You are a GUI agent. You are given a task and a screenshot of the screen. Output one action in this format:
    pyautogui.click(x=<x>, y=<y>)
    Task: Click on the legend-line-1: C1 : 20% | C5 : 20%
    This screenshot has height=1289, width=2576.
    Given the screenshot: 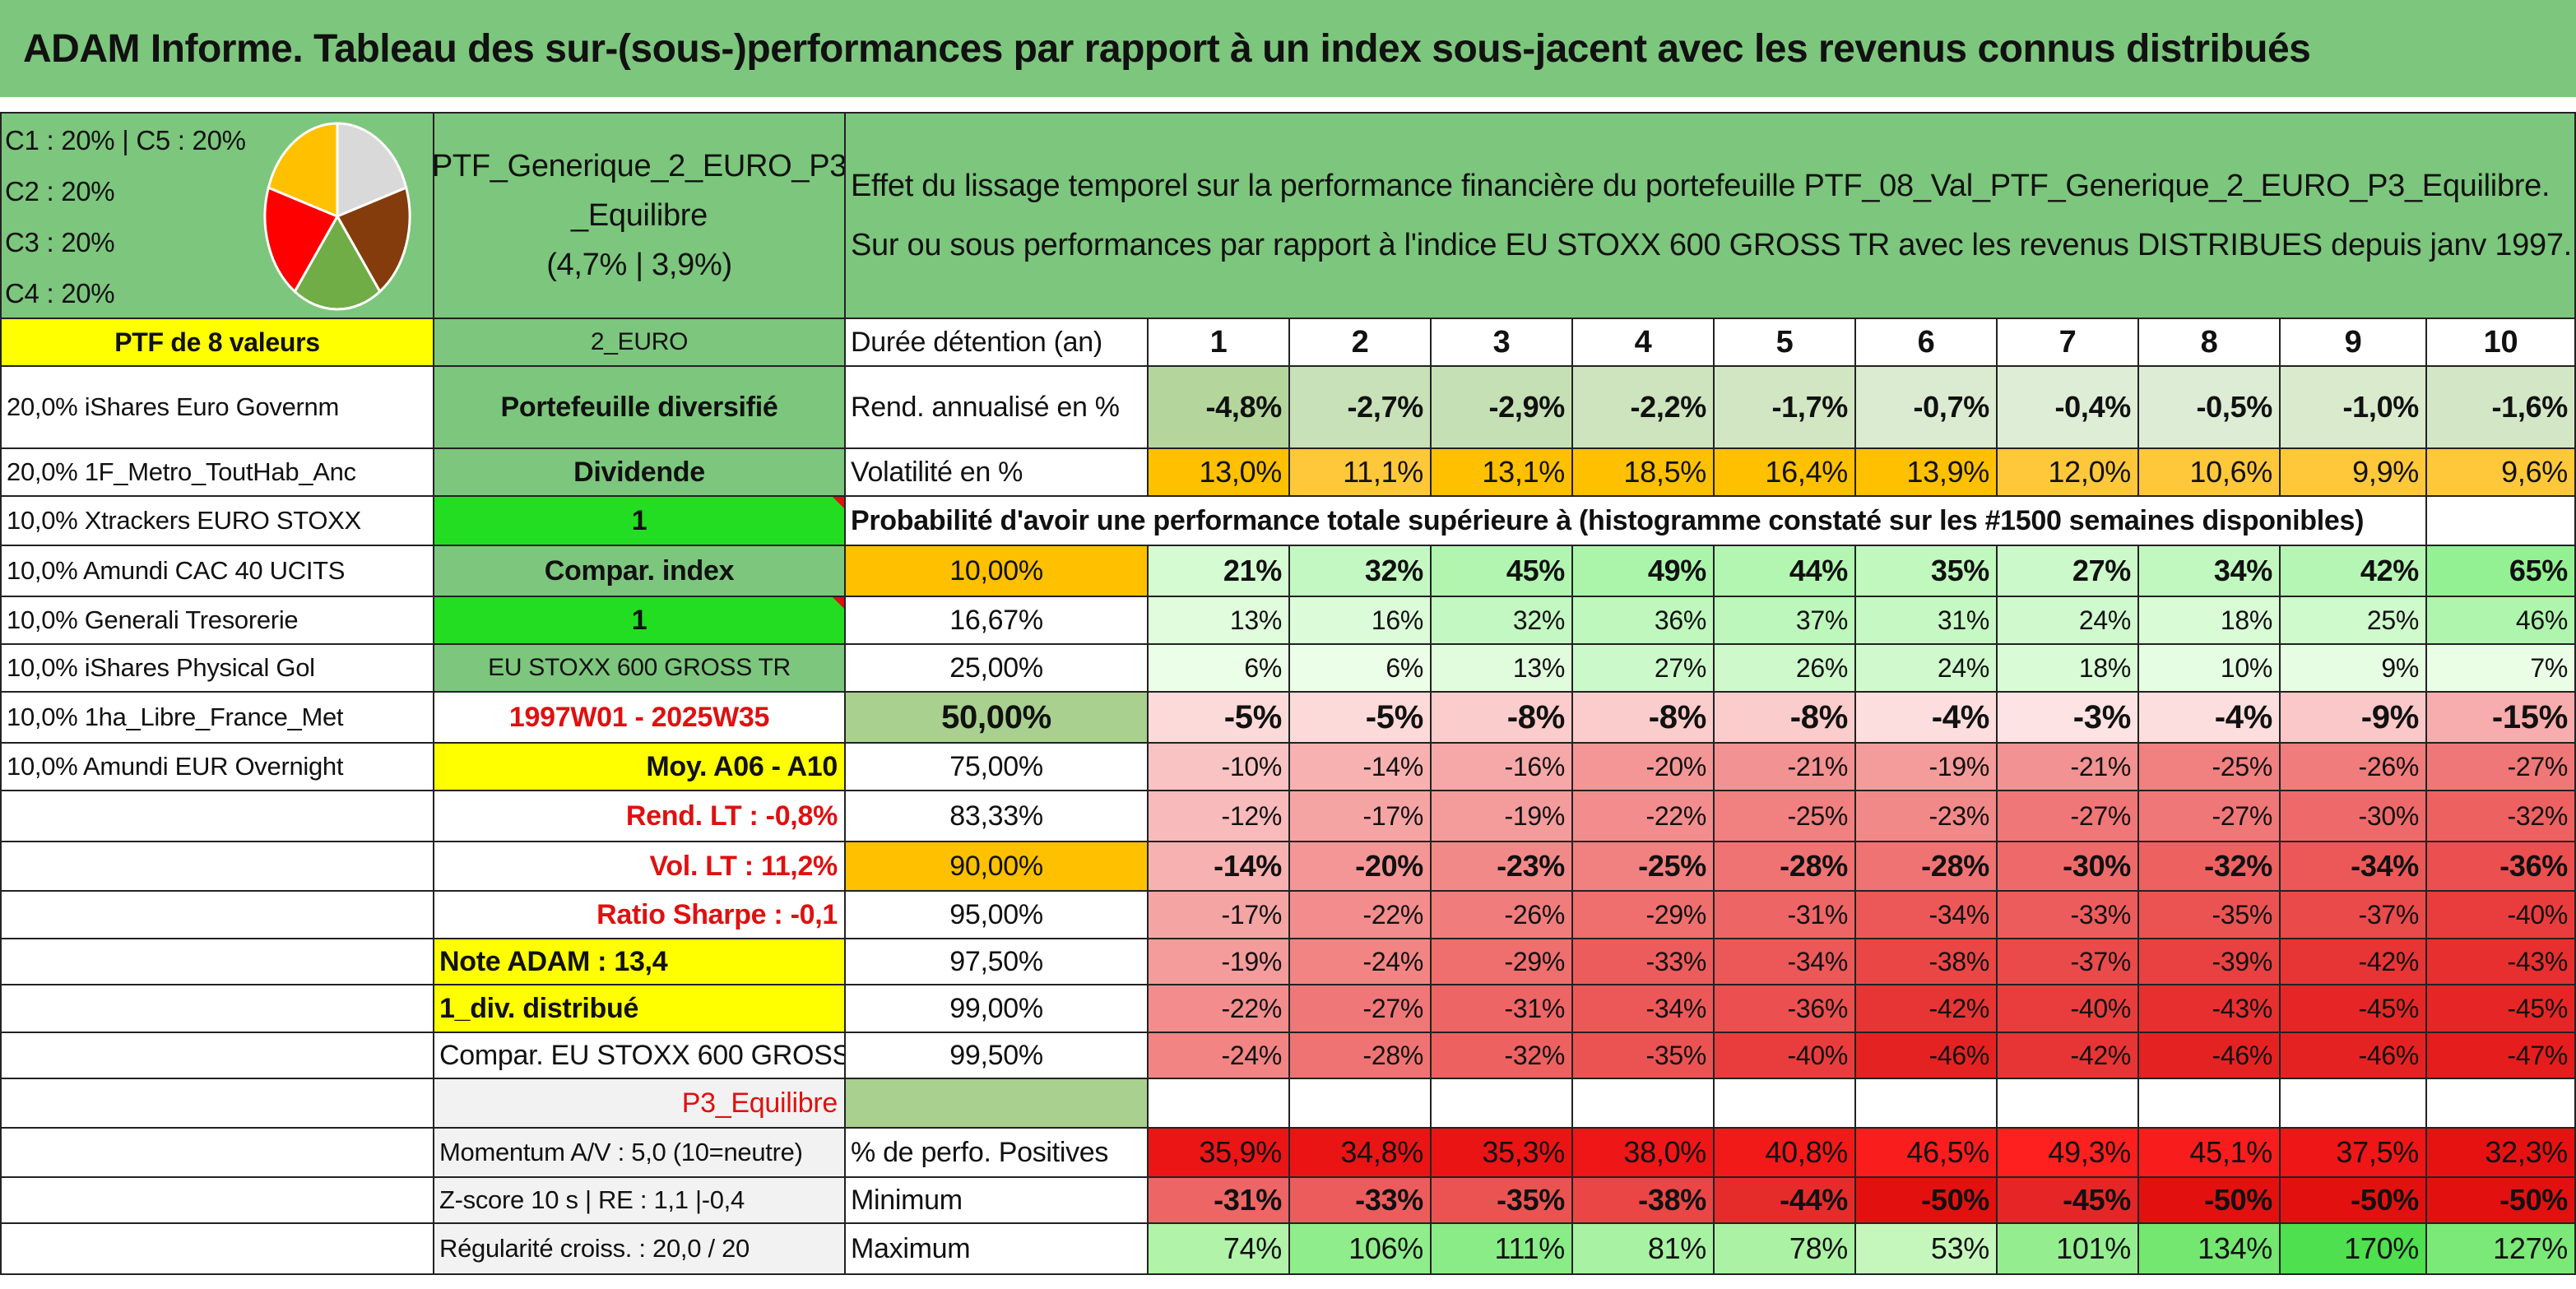 What is the action you would take?
    pyautogui.click(x=126, y=140)
    